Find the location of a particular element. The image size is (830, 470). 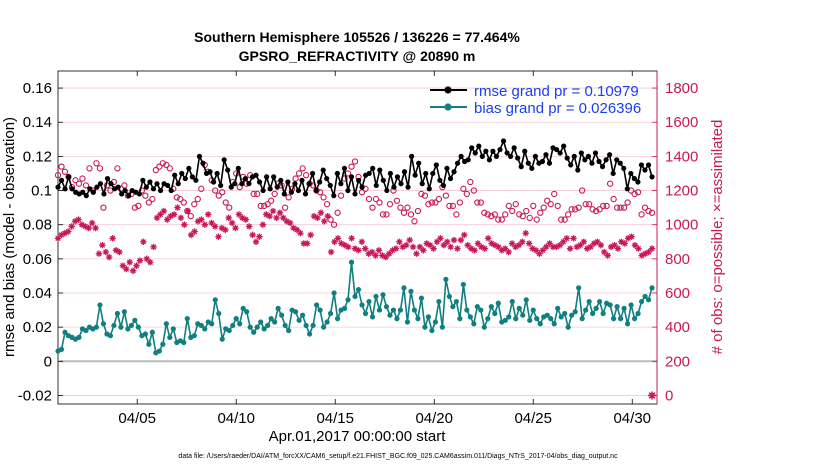

x-tick-label: 04/05 is located at coordinates (137, 418).